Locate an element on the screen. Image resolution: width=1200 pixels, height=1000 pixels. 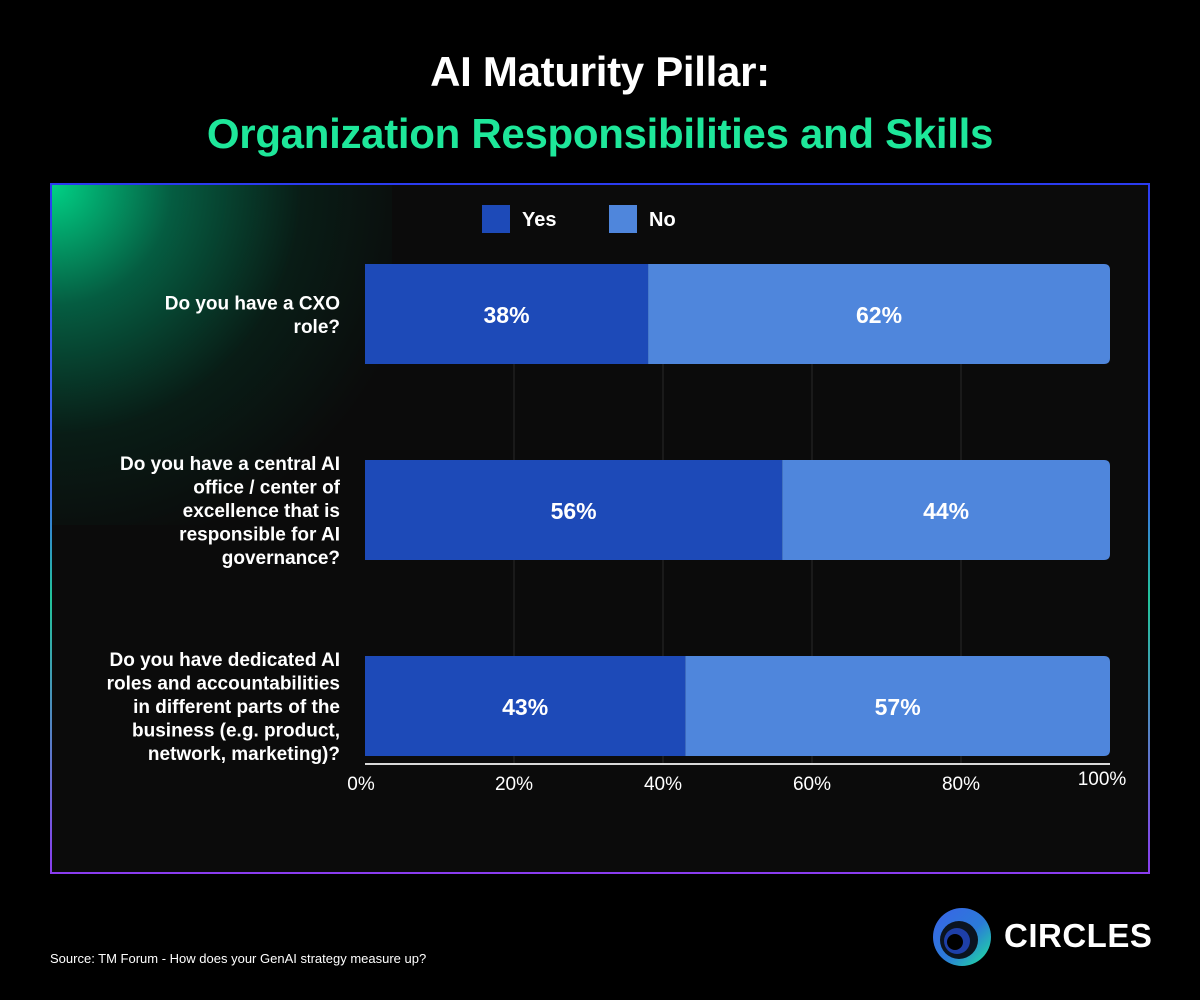
circles-logo: CIRCLES is located at coordinates (1045, 937).